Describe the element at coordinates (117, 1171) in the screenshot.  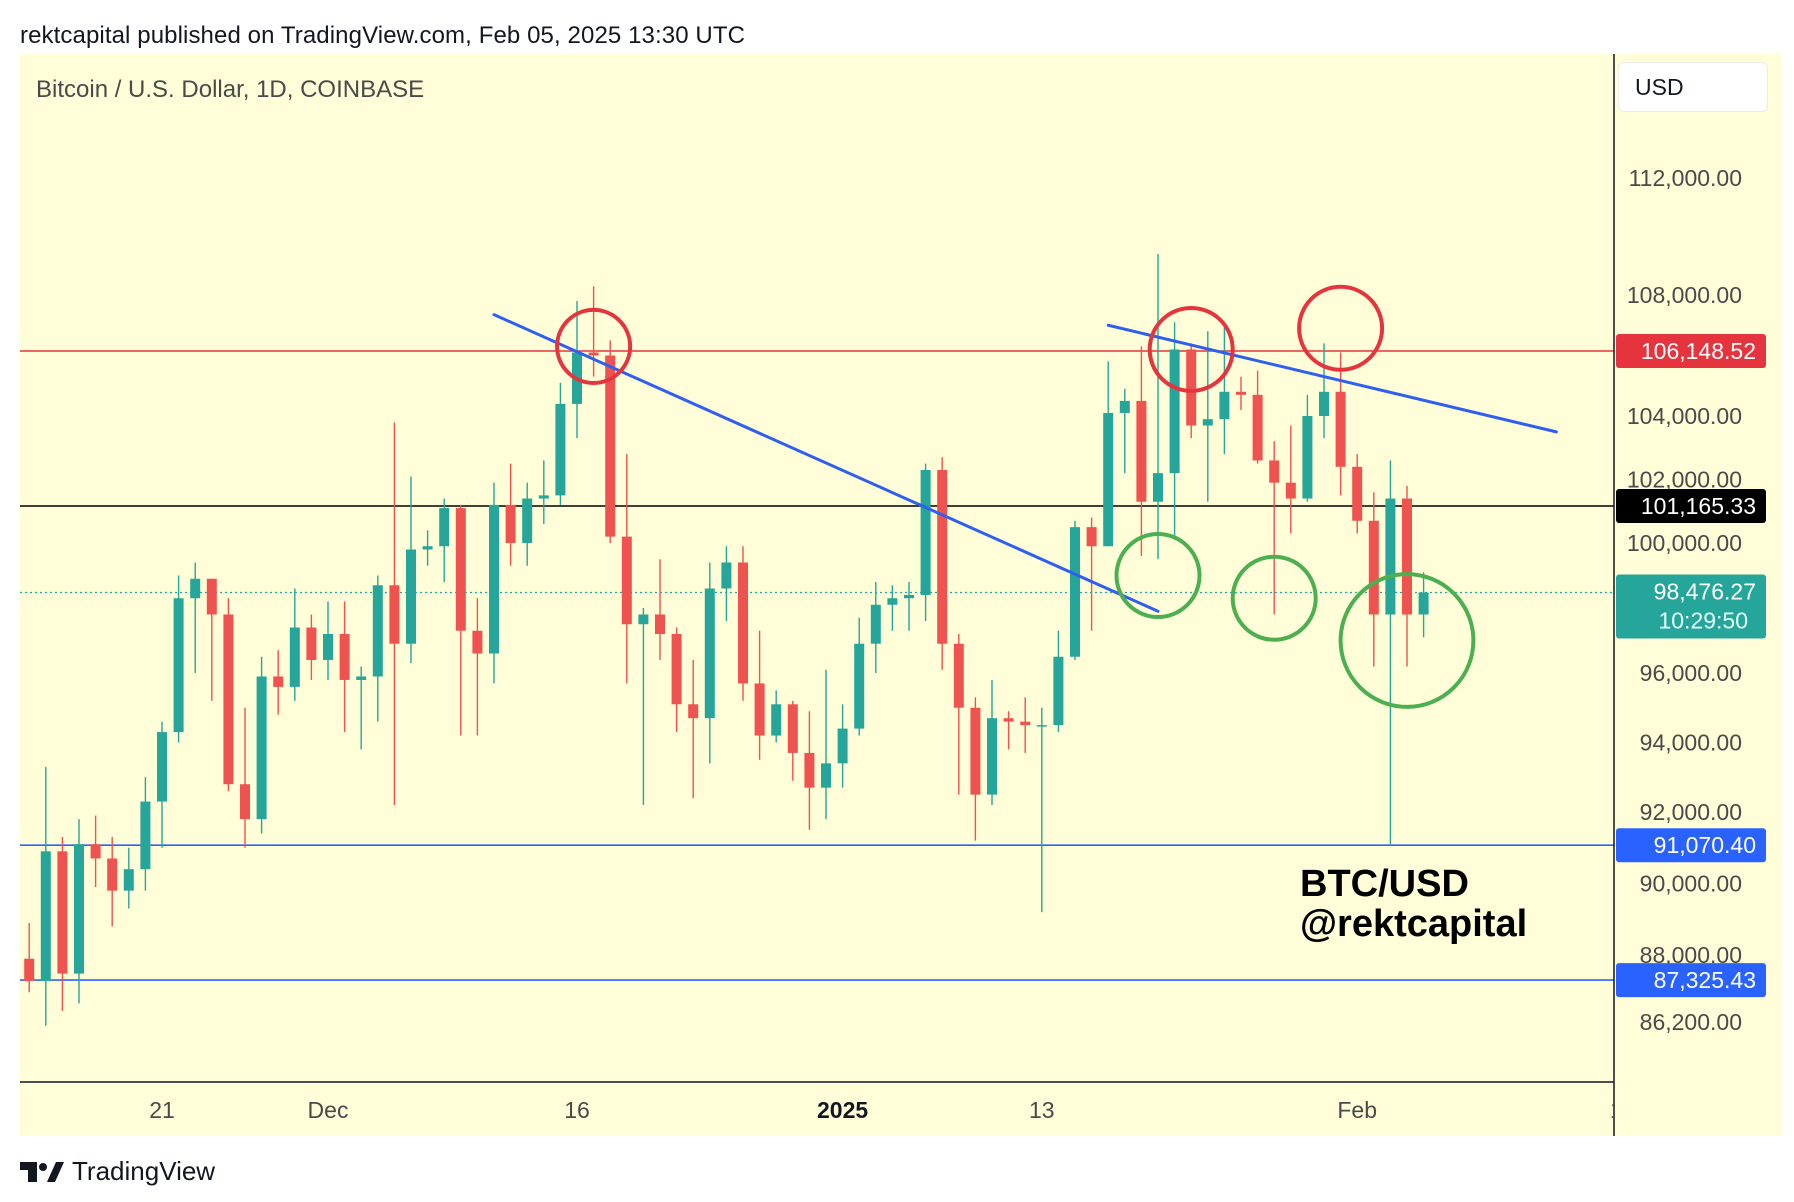
I see `tradingview-logo: TradingView` at that location.